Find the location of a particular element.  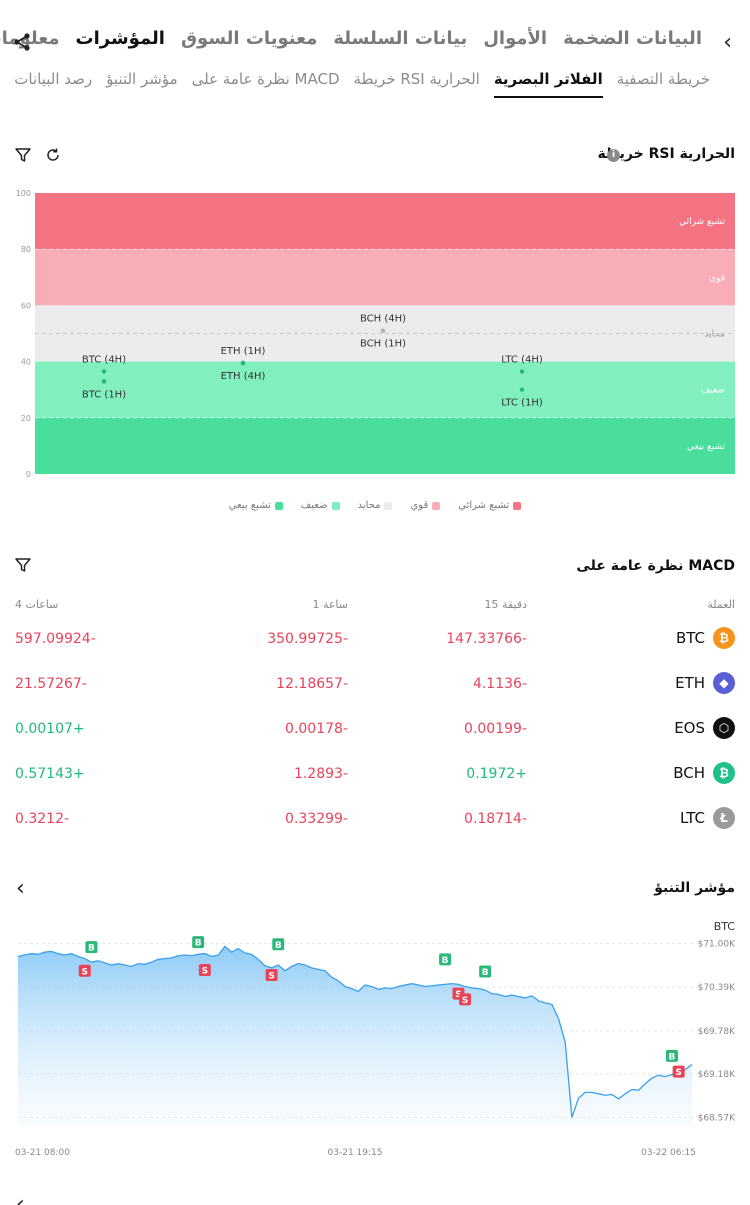

pred-x-tick: 03-21 08:00 is located at coordinates (42, 1153).